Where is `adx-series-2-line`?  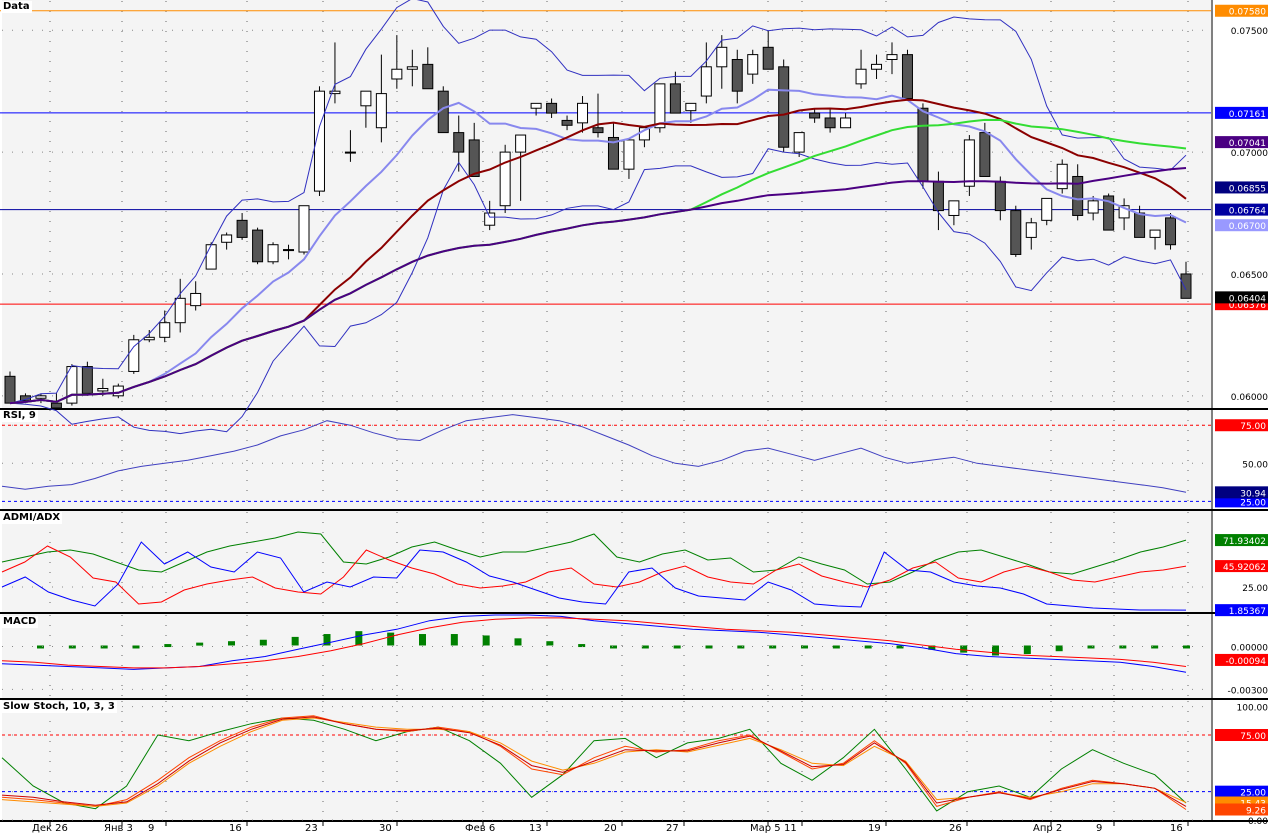
adx-series-2-line is located at coordinates (594, 576).